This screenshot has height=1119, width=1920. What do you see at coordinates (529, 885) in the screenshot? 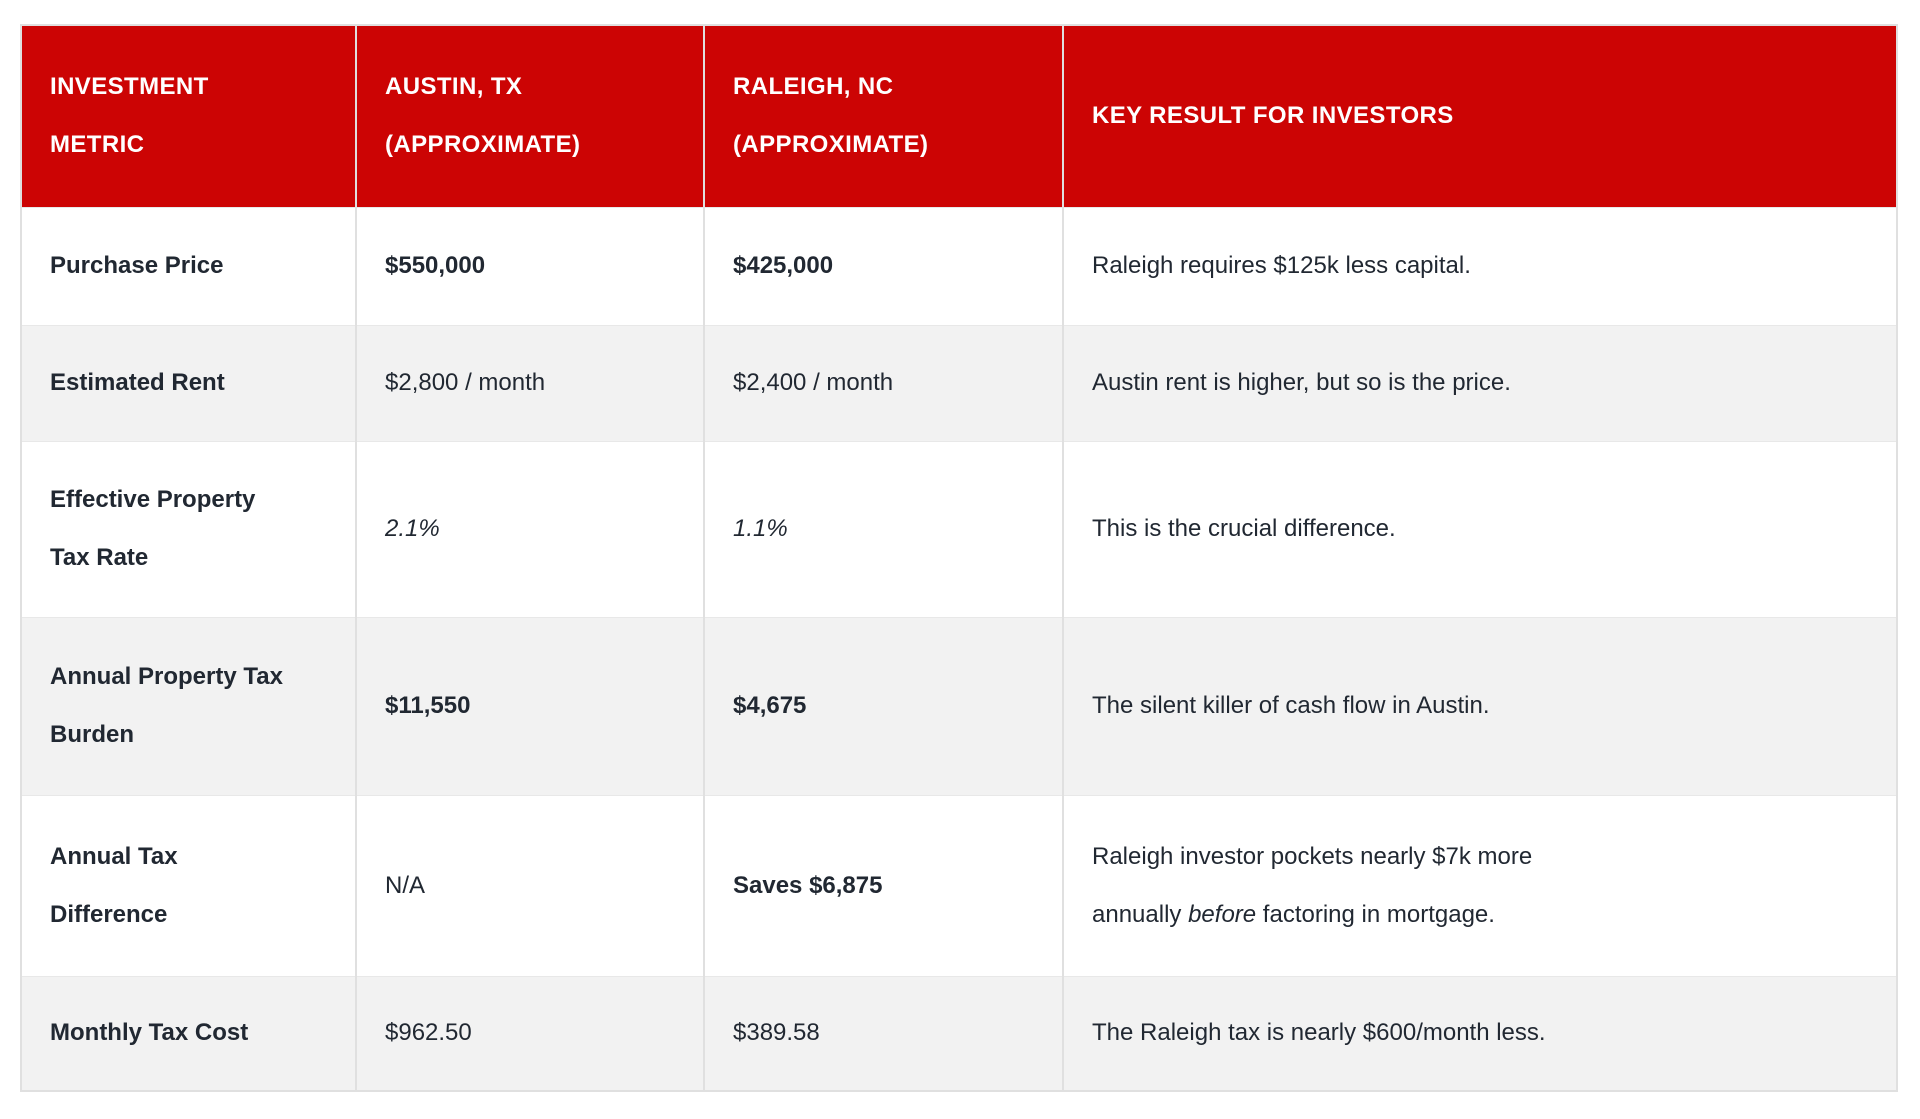
I see `austin-value: N/A` at bounding box center [529, 885].